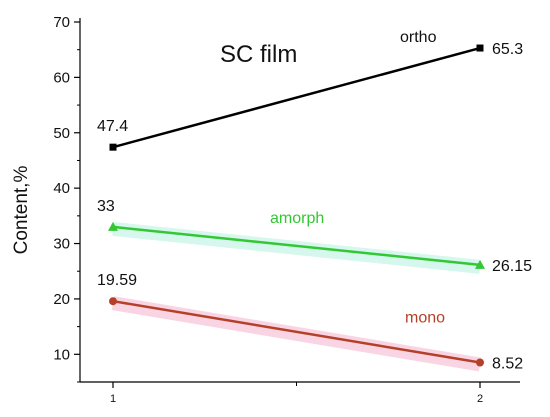  What do you see at coordinates (507, 364) in the screenshot?
I see `data-label: 8.52` at bounding box center [507, 364].